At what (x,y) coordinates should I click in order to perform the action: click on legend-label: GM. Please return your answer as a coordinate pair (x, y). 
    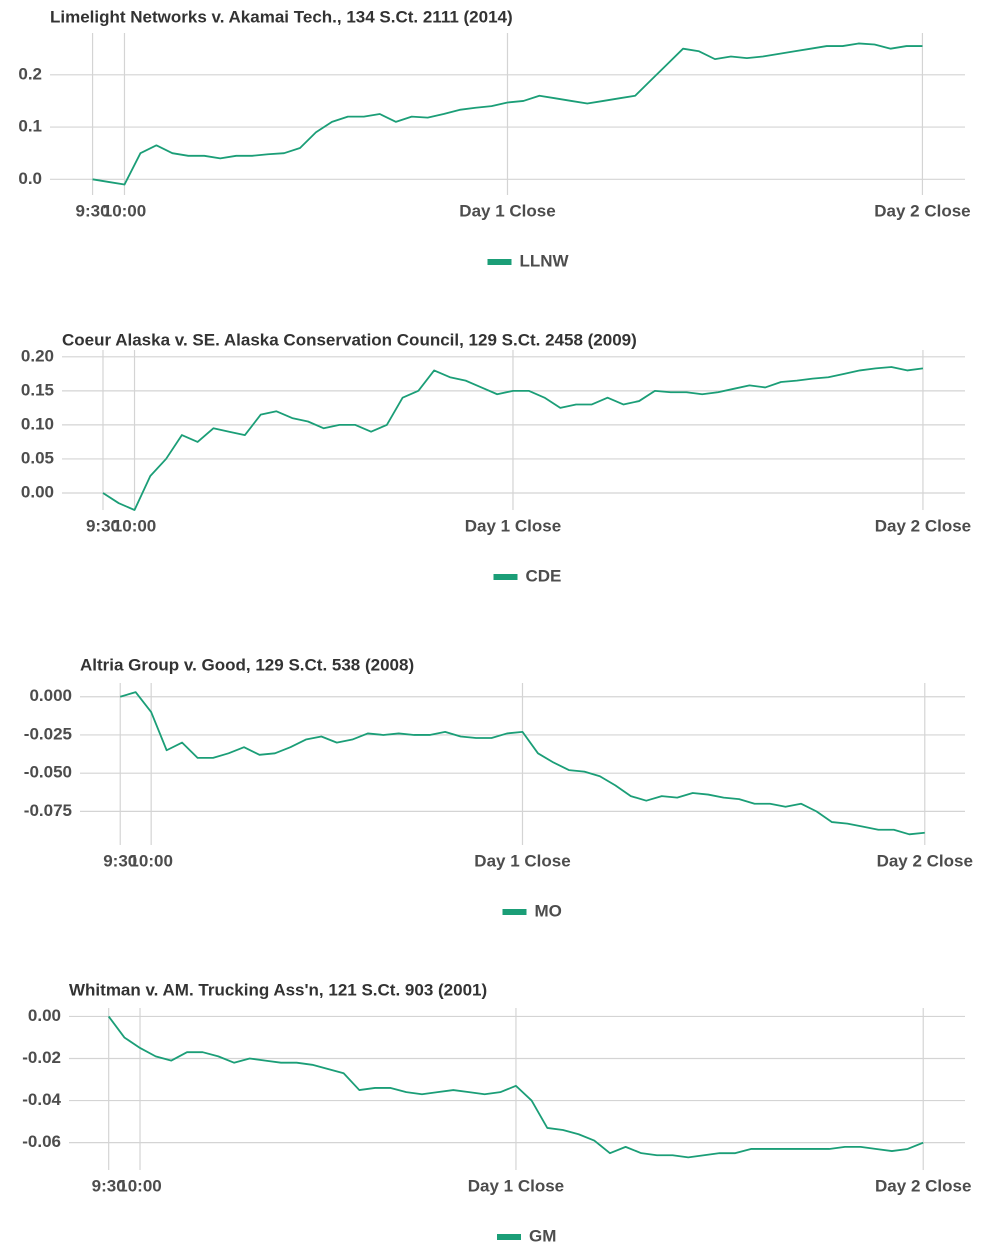
    Looking at the image, I should click on (542, 1235).